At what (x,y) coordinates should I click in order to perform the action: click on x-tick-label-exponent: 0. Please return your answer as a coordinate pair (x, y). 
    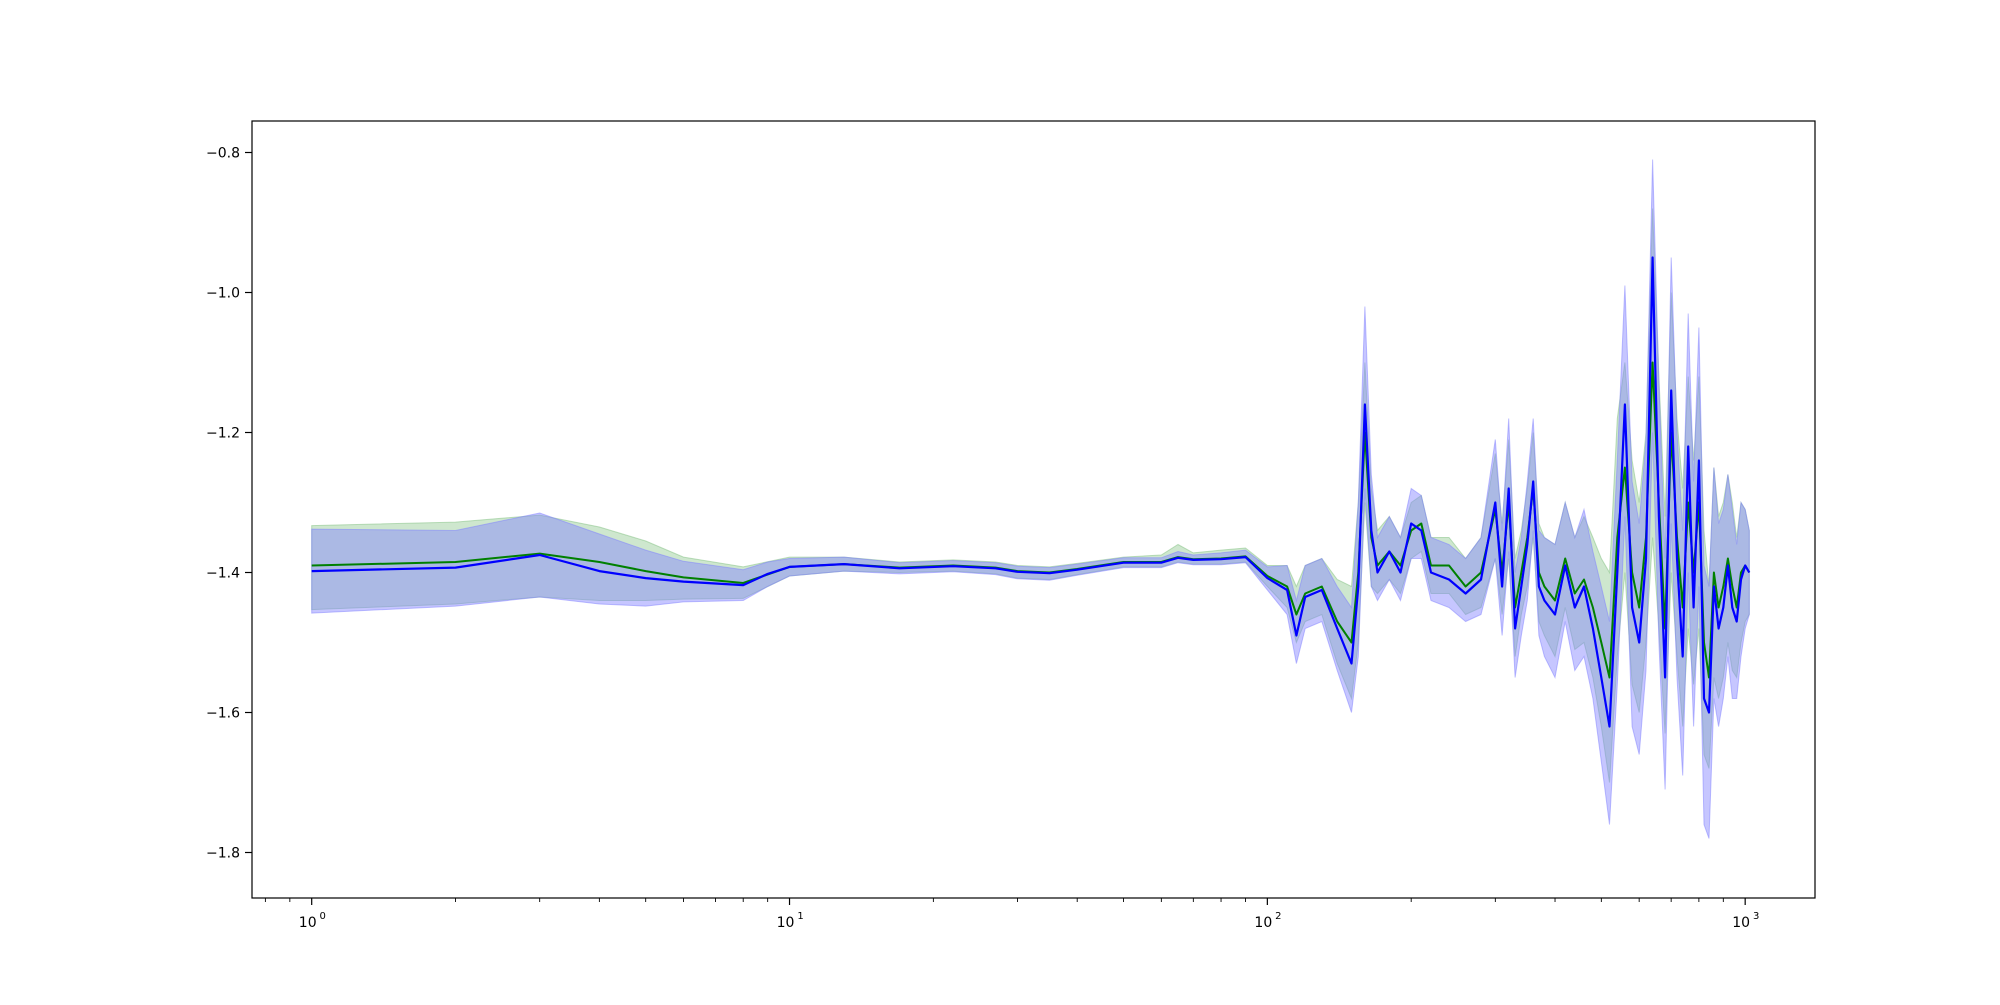
    Looking at the image, I should click on (323, 916).